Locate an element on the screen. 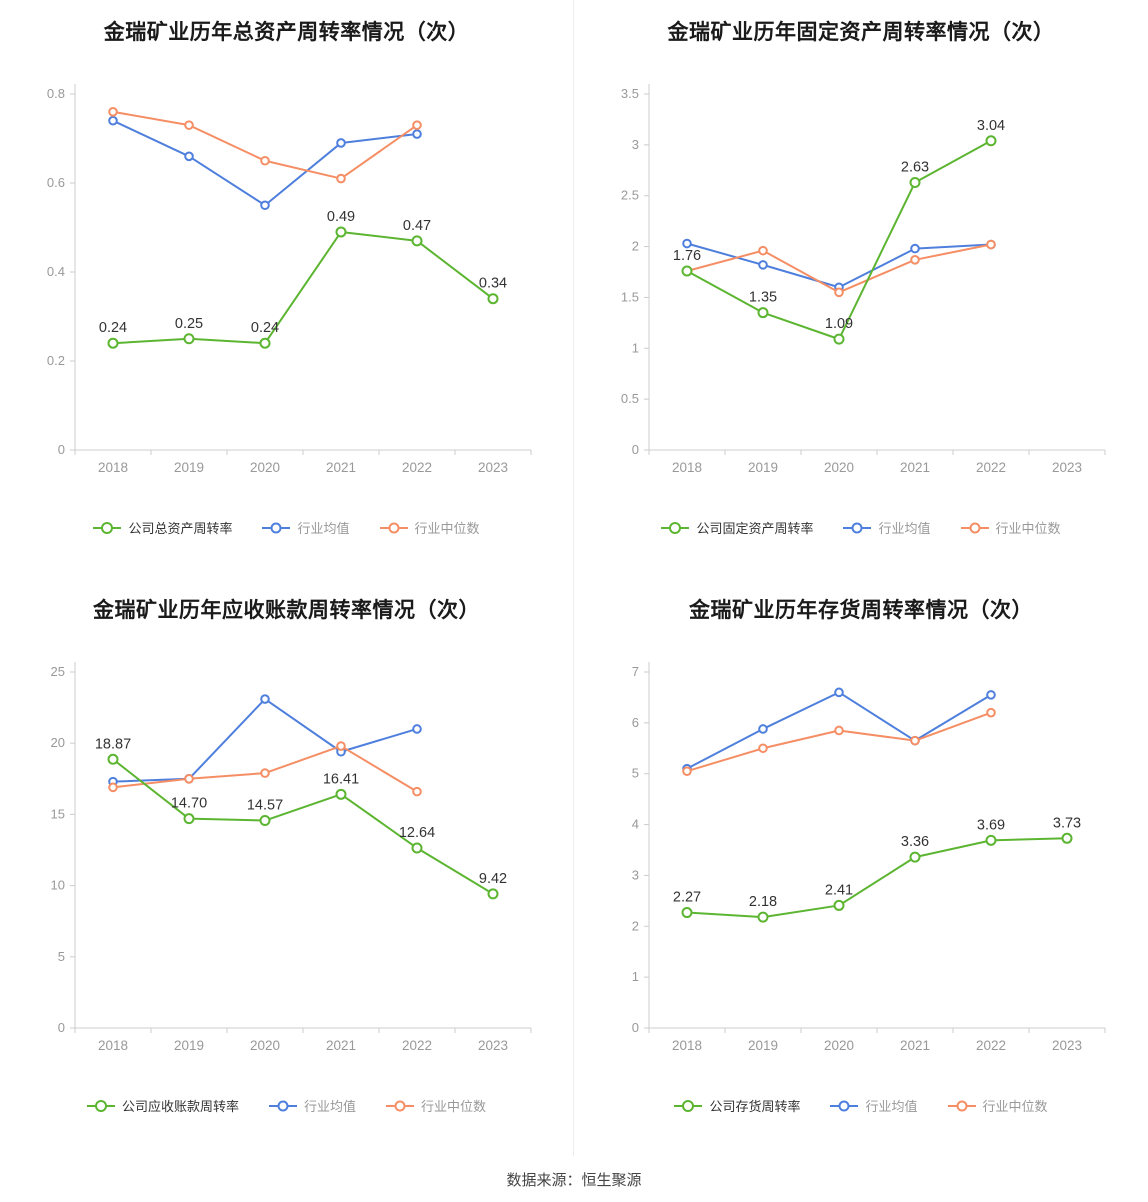  legend-label: 公司应收账款周转率 is located at coordinates (180, 1106).